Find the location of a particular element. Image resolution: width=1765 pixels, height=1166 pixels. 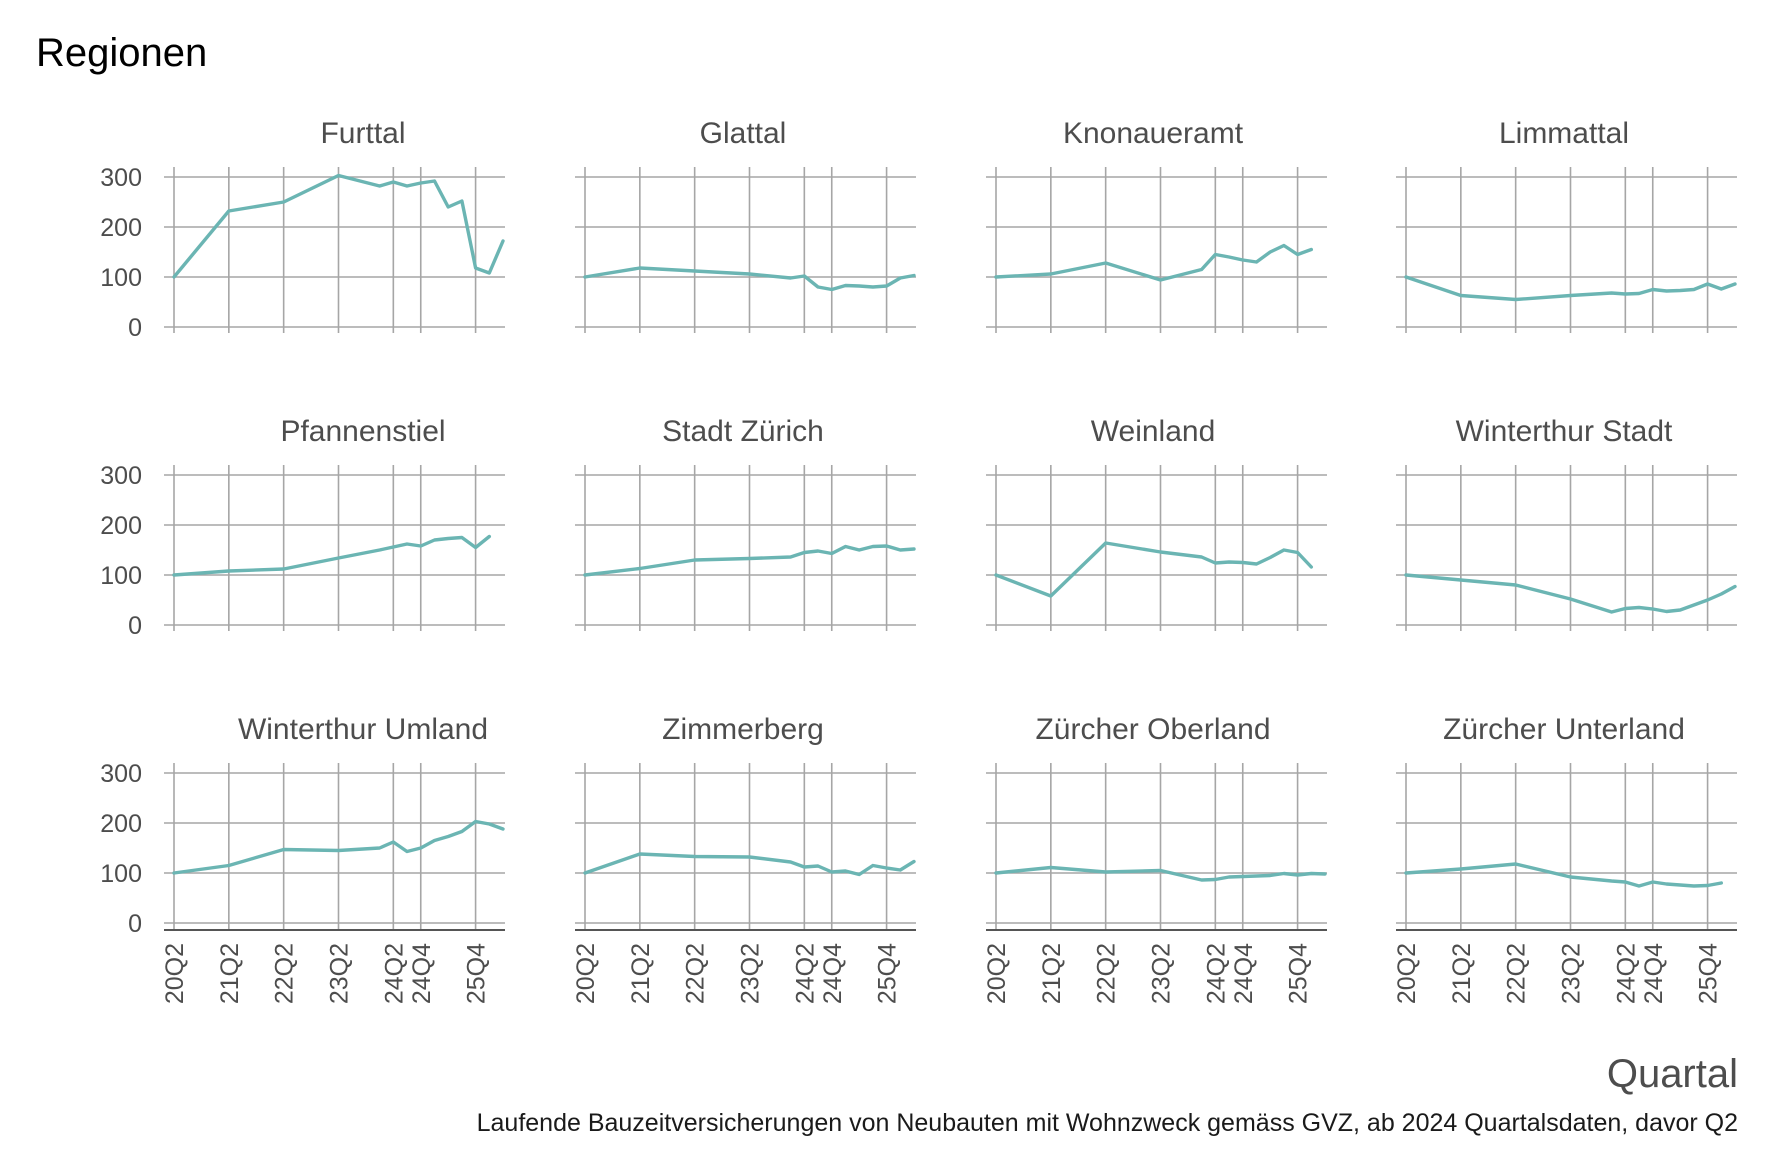

panel-title: Furttal is located at coordinates (362, 133).